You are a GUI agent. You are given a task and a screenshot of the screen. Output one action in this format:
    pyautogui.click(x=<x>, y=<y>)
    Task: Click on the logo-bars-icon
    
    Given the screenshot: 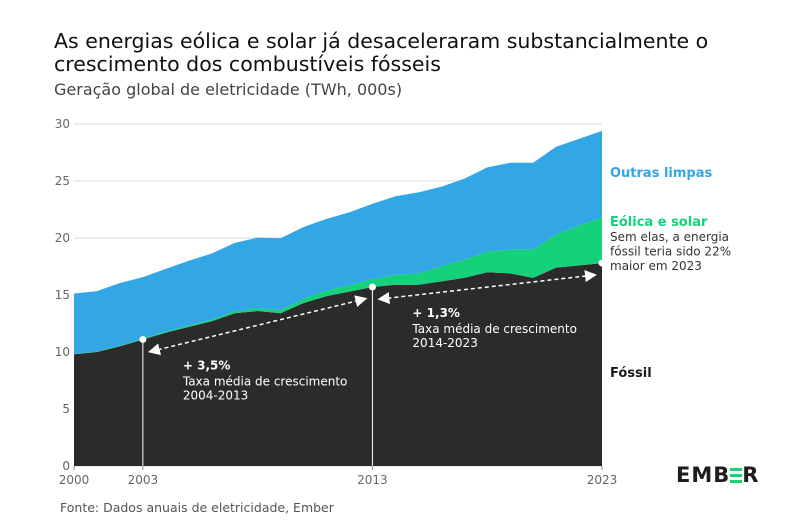 What is the action you would take?
    pyautogui.click(x=736, y=475)
    